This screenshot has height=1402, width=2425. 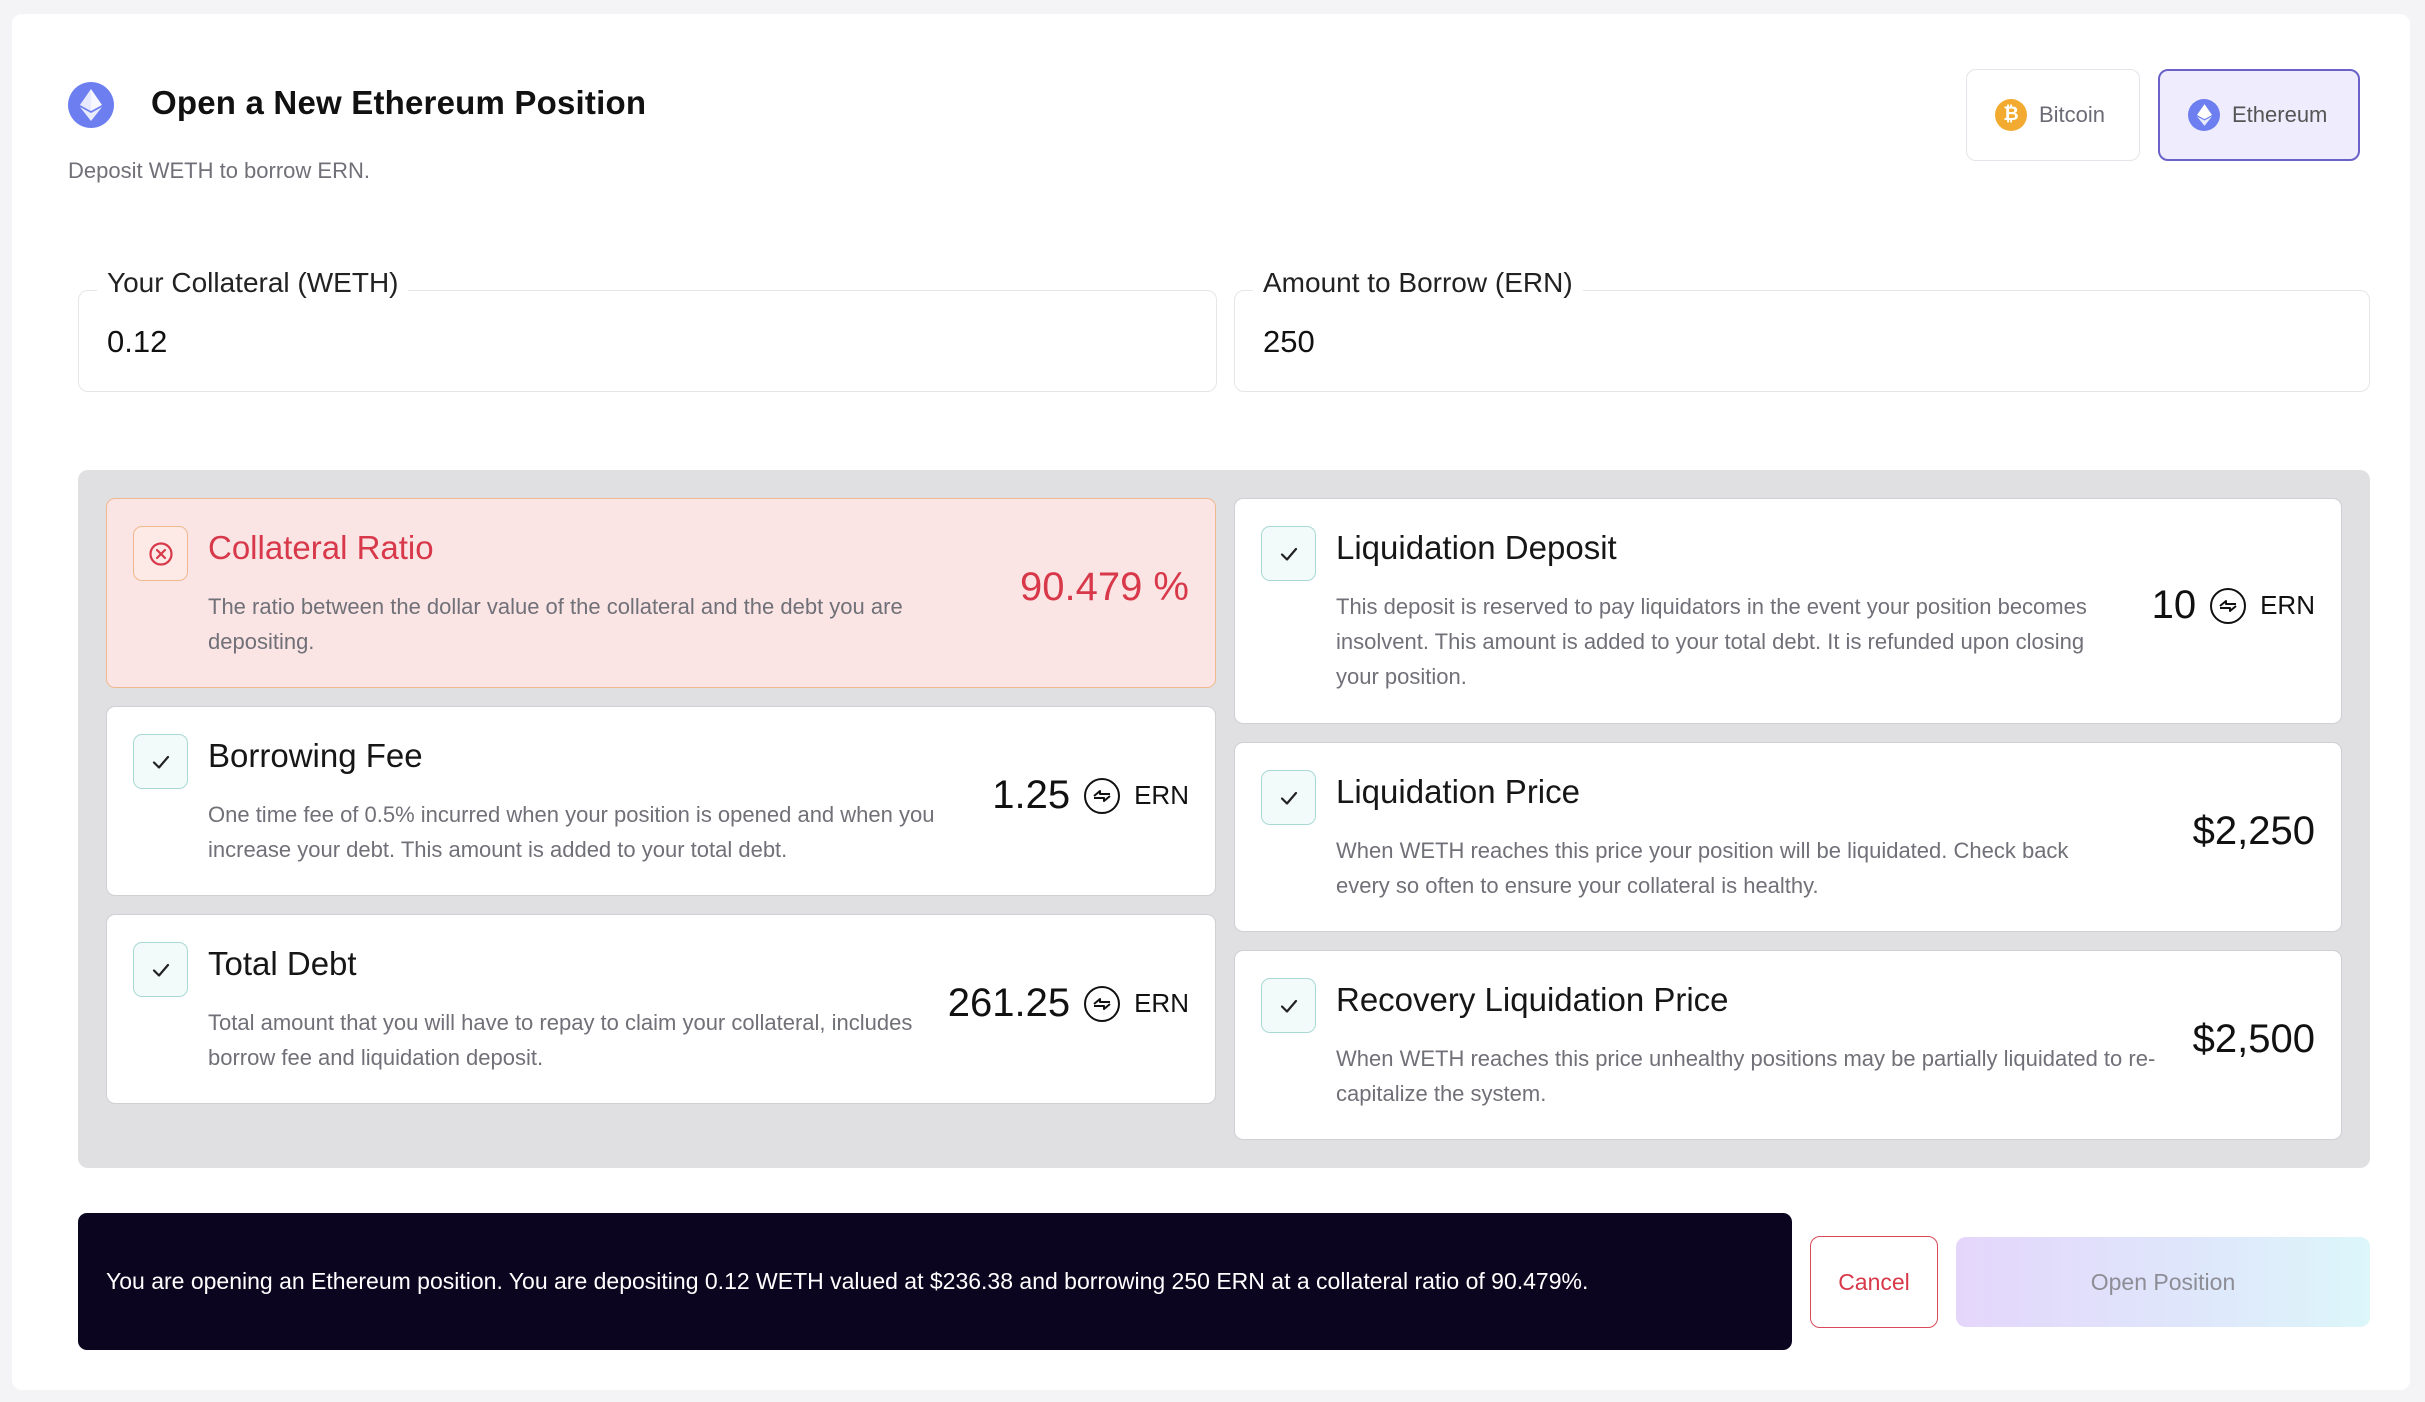 I want to click on collateral-ratio-amount: 90.479 %, so click(x=1104, y=587).